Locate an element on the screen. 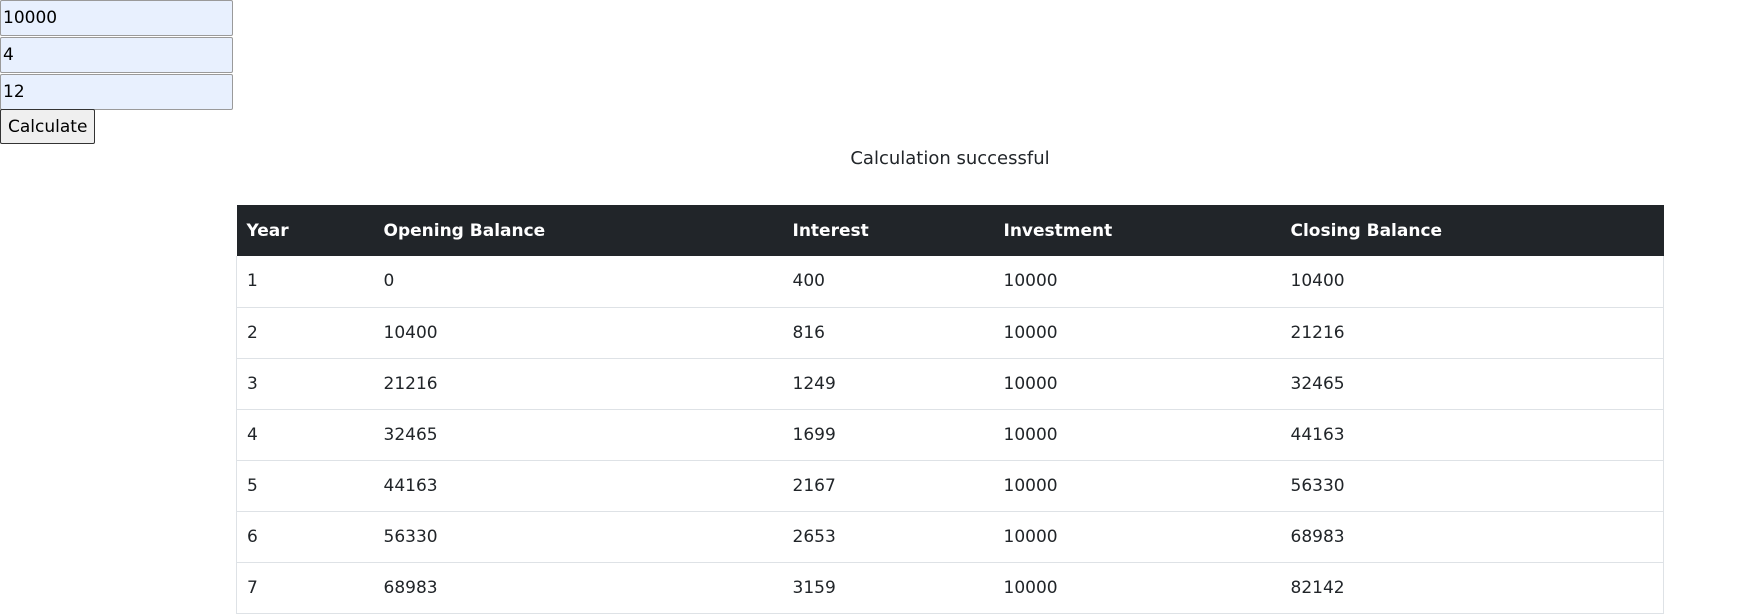 Image resolution: width=1737 pixels, height=614 pixels. cell-opening-balance: 56330 is located at coordinates (578, 537).